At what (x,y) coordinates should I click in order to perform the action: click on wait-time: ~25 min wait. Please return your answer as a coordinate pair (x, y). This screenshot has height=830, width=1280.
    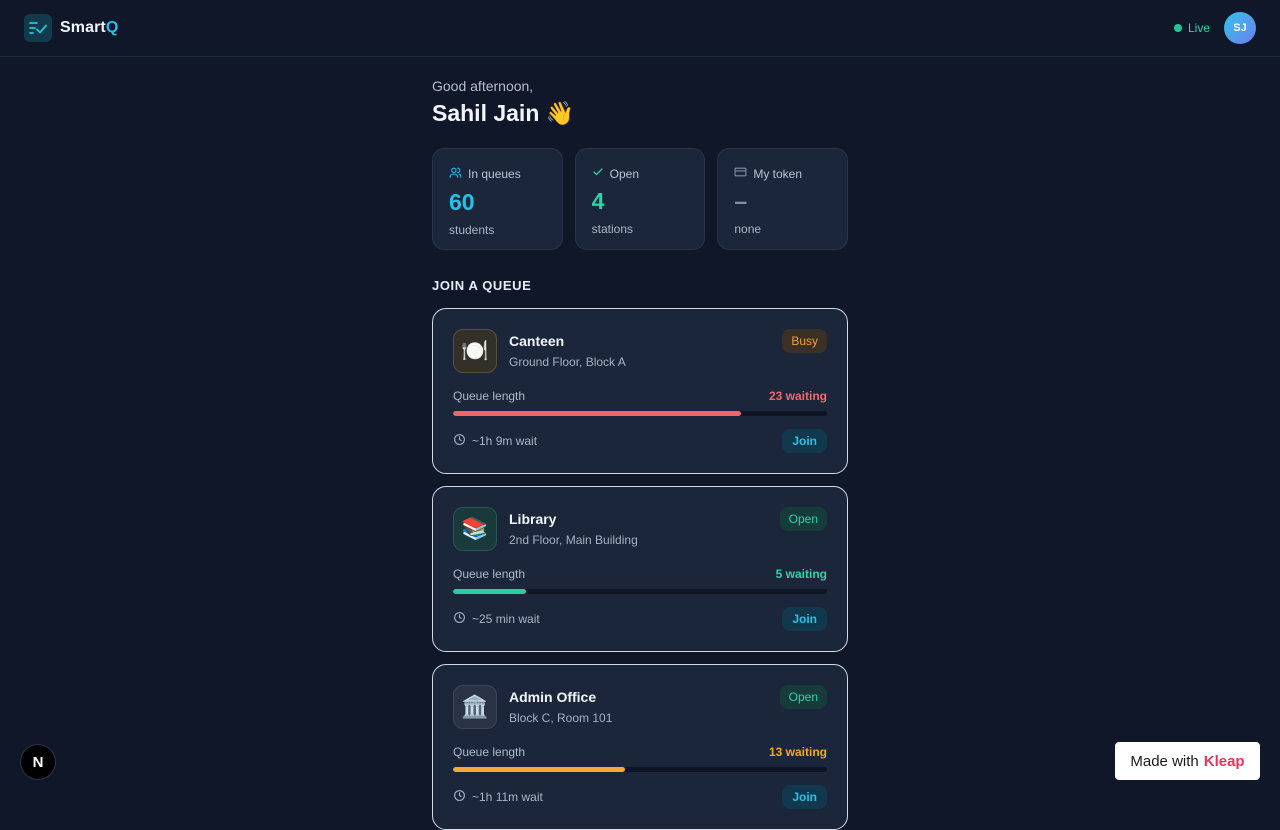
    Looking at the image, I should click on (496, 619).